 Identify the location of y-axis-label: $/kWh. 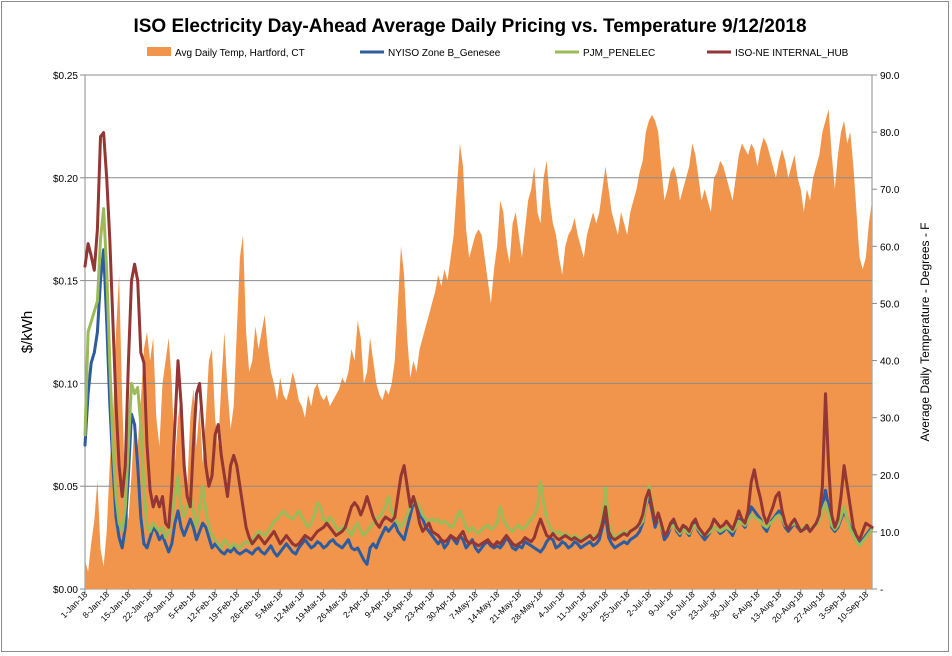
(27, 332).